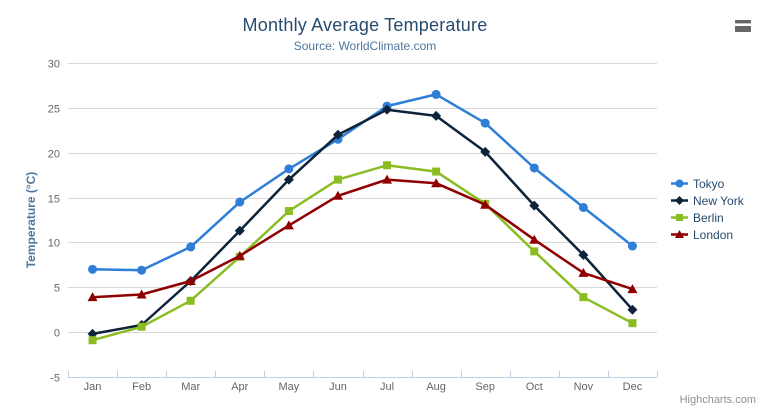  Describe the element at coordinates (141, 387) in the screenshot. I see `x-axis-label: Feb` at that location.